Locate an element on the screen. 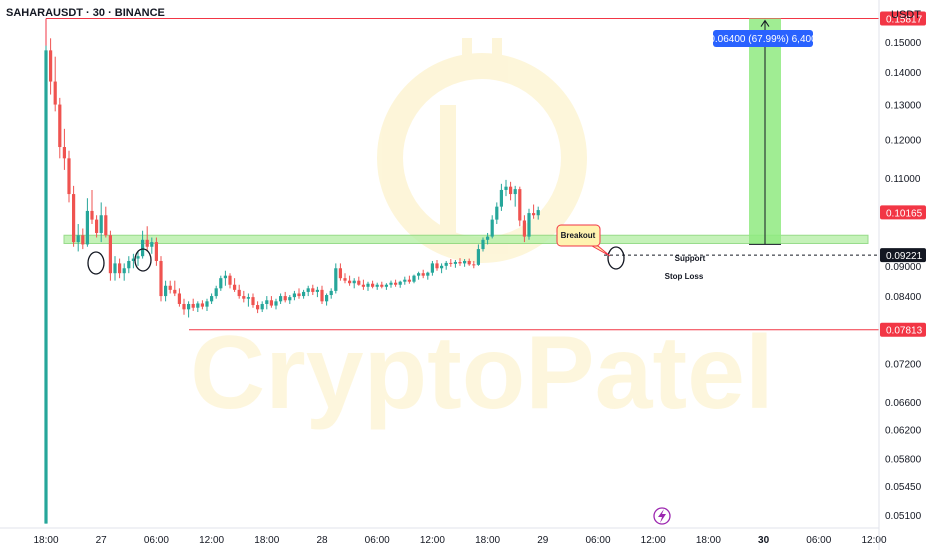  y-tick-label: 0.05800 is located at coordinates (903, 460).